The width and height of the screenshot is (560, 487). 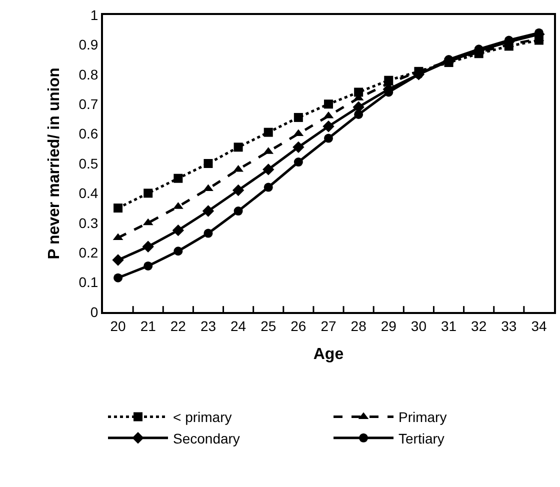 What do you see at coordinates (422, 417) in the screenshot?
I see `legend-label: Primary` at bounding box center [422, 417].